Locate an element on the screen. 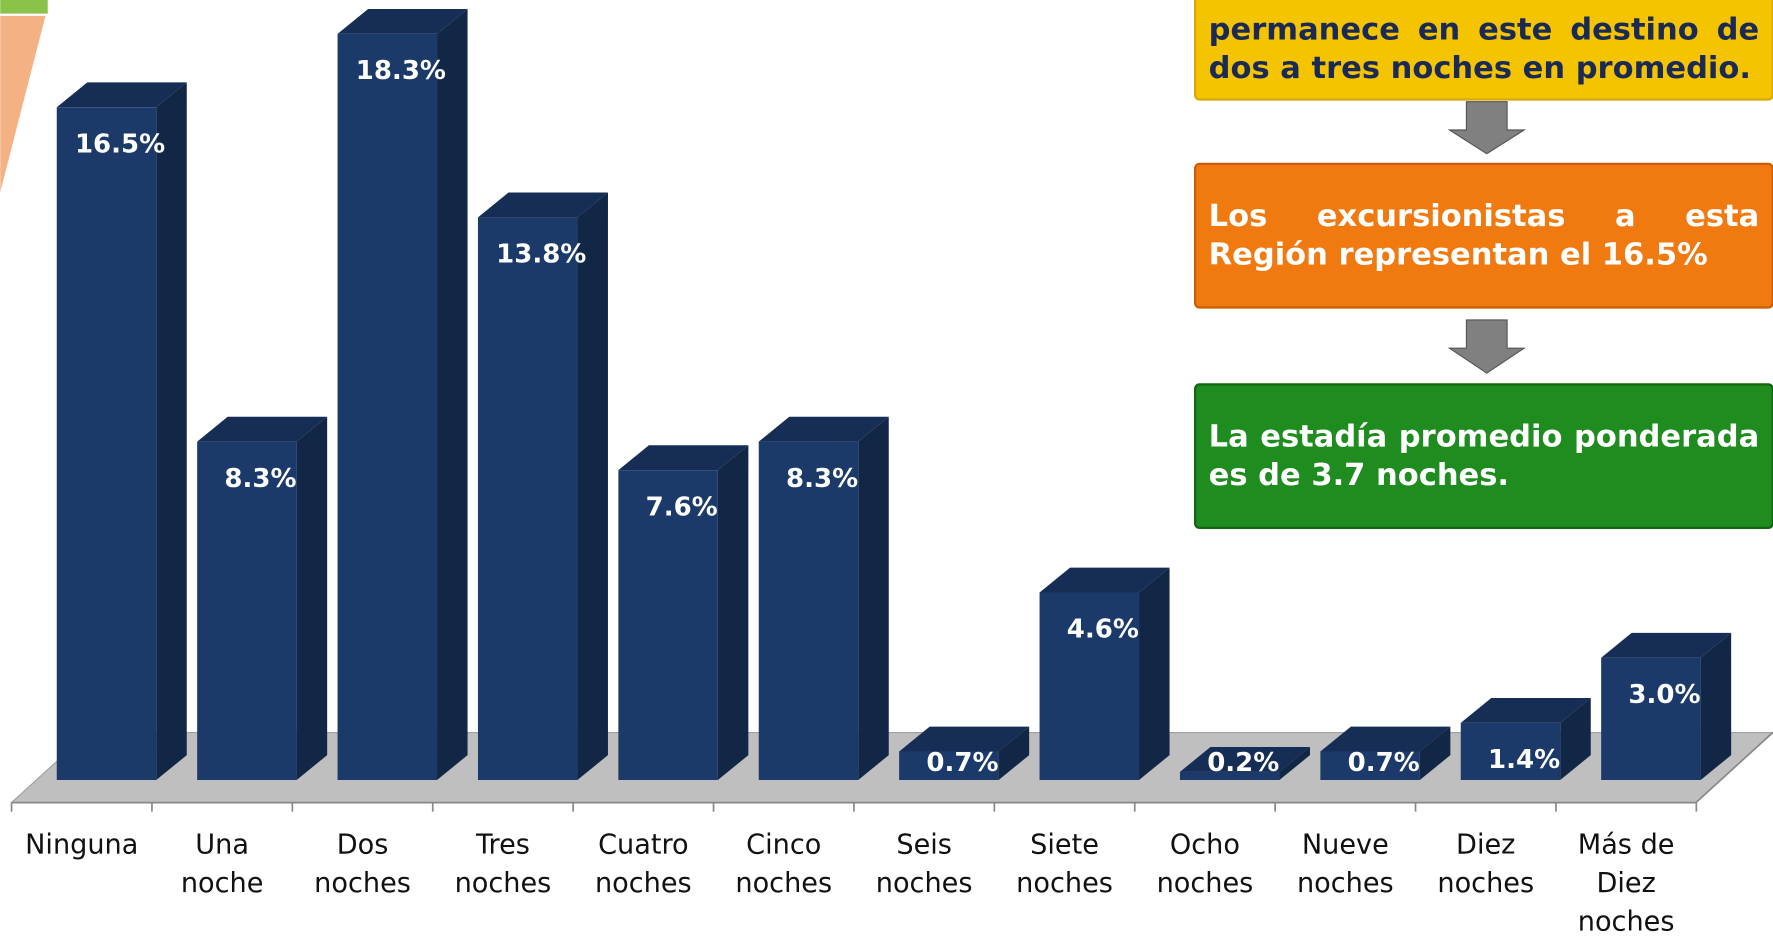 This screenshot has width=1773, height=940. data-label: 3.0% is located at coordinates (1664, 695).